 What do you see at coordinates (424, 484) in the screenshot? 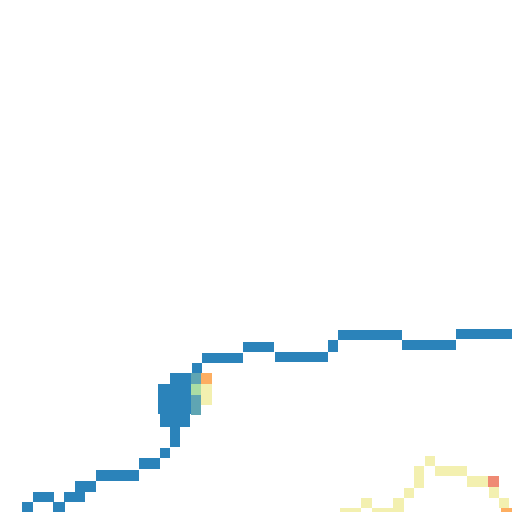
I see `trail-line` at bounding box center [424, 484].